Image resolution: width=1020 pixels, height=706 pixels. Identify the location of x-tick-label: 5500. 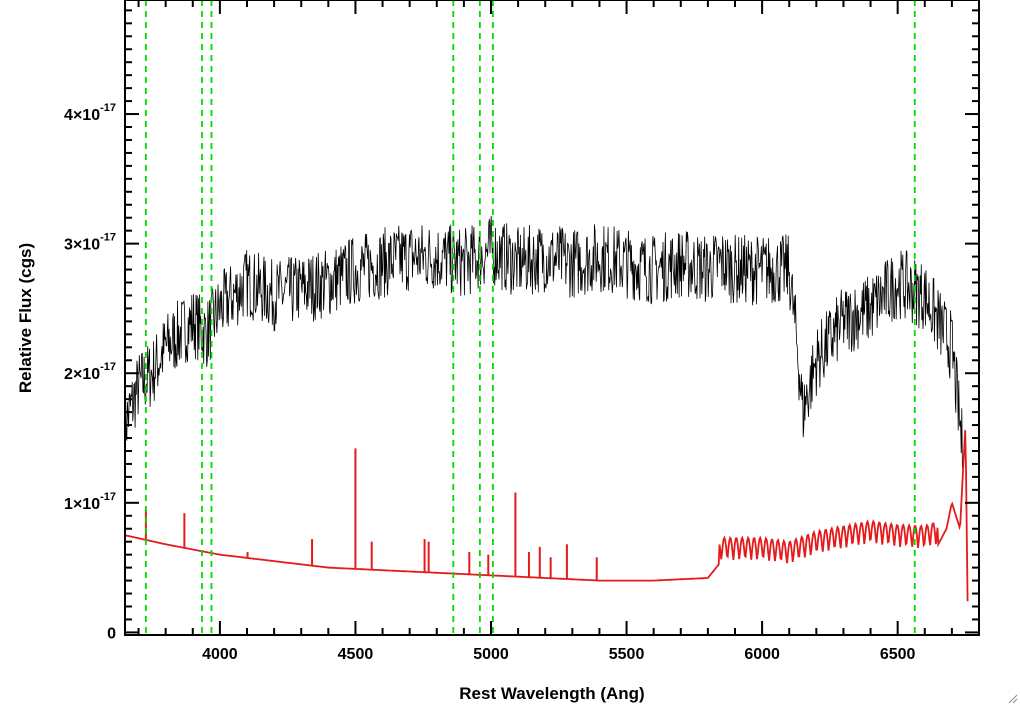
(627, 654).